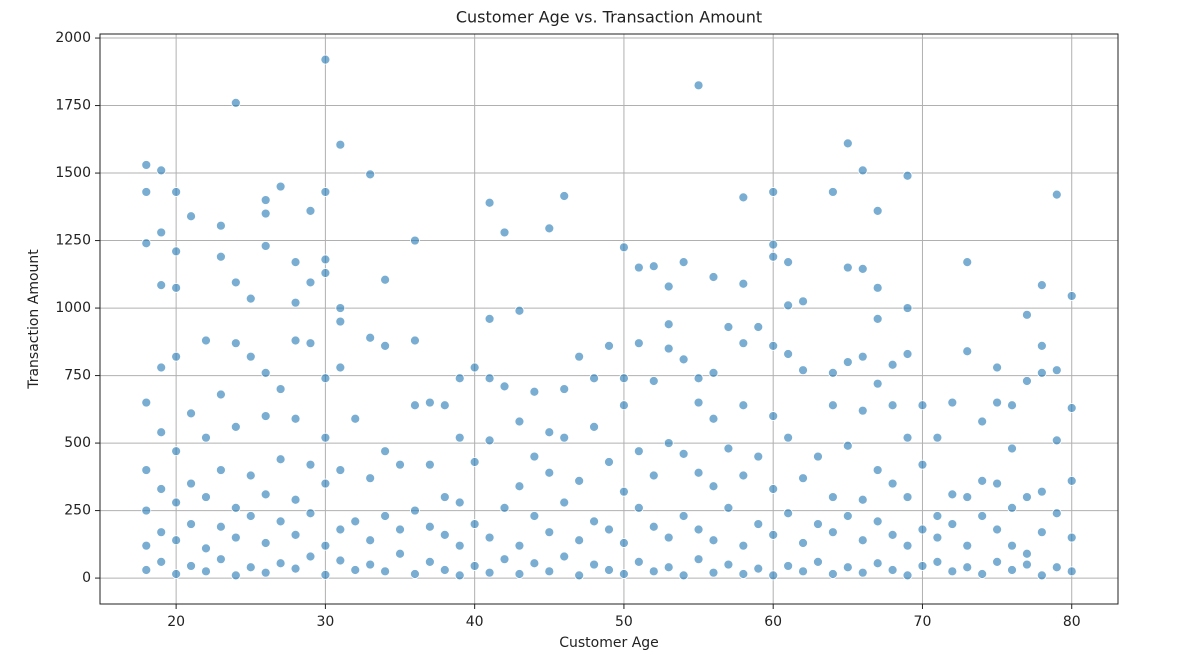 This screenshot has height=659, width=1181. I want to click on x-tick-label: 60, so click(773, 622).